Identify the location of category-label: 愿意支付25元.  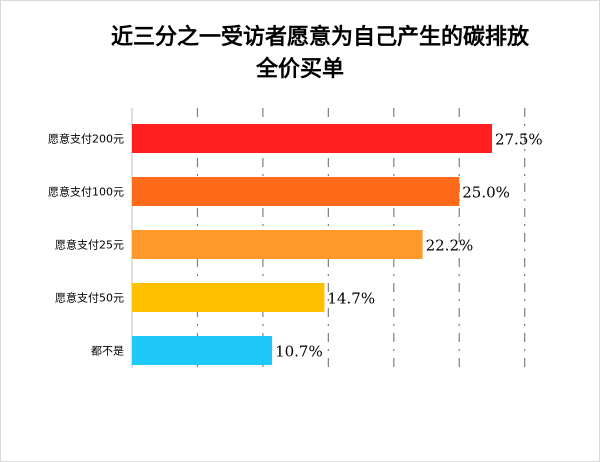
(89, 245).